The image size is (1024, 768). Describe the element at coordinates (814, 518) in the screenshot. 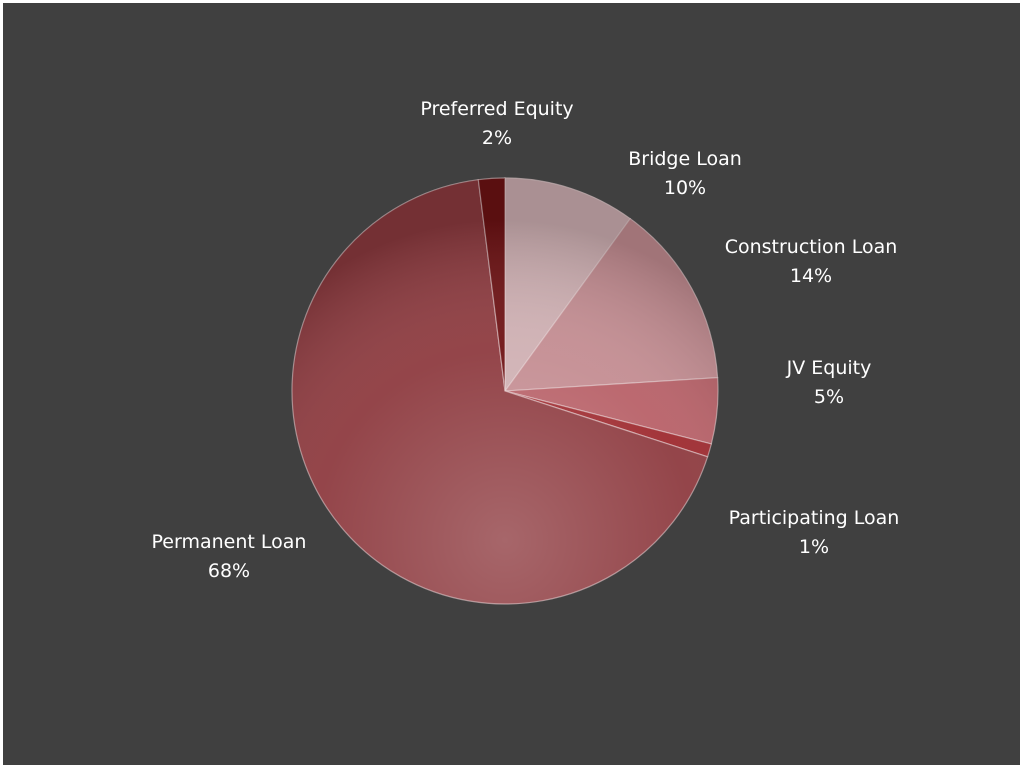

I see `slice-label-participating-loan: Participating Loan` at that location.